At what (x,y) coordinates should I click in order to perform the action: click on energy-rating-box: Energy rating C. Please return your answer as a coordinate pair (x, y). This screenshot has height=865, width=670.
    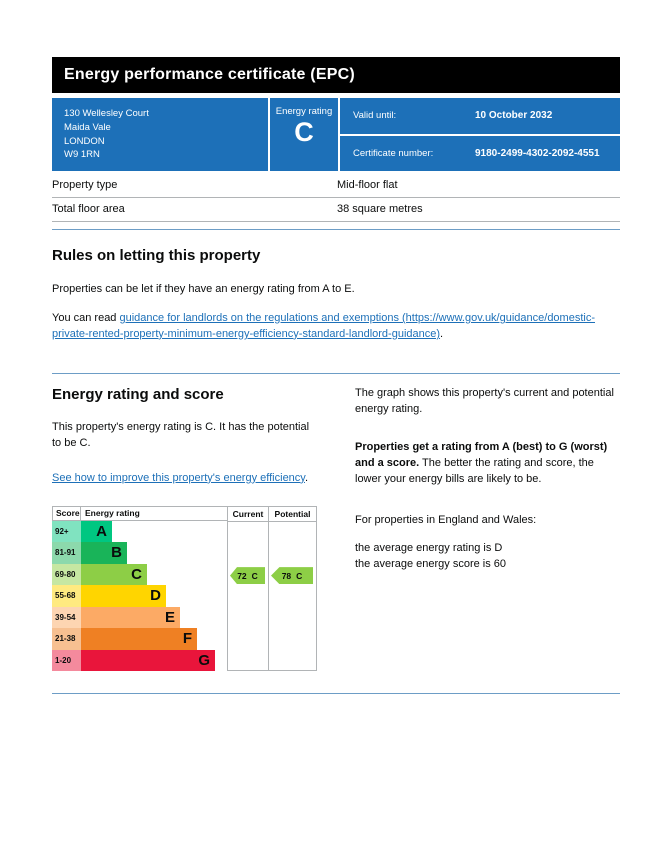
    Looking at the image, I should click on (304, 134).